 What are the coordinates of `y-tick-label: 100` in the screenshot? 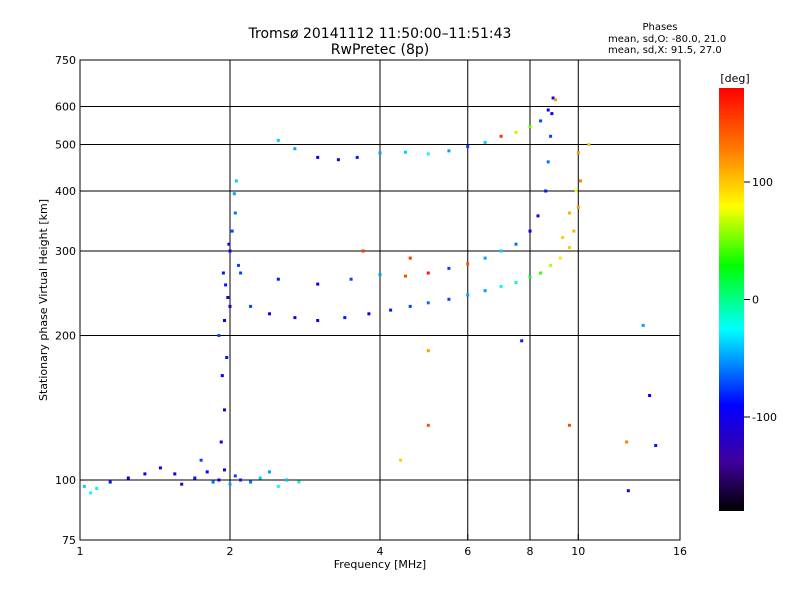 It's located at (65, 480).